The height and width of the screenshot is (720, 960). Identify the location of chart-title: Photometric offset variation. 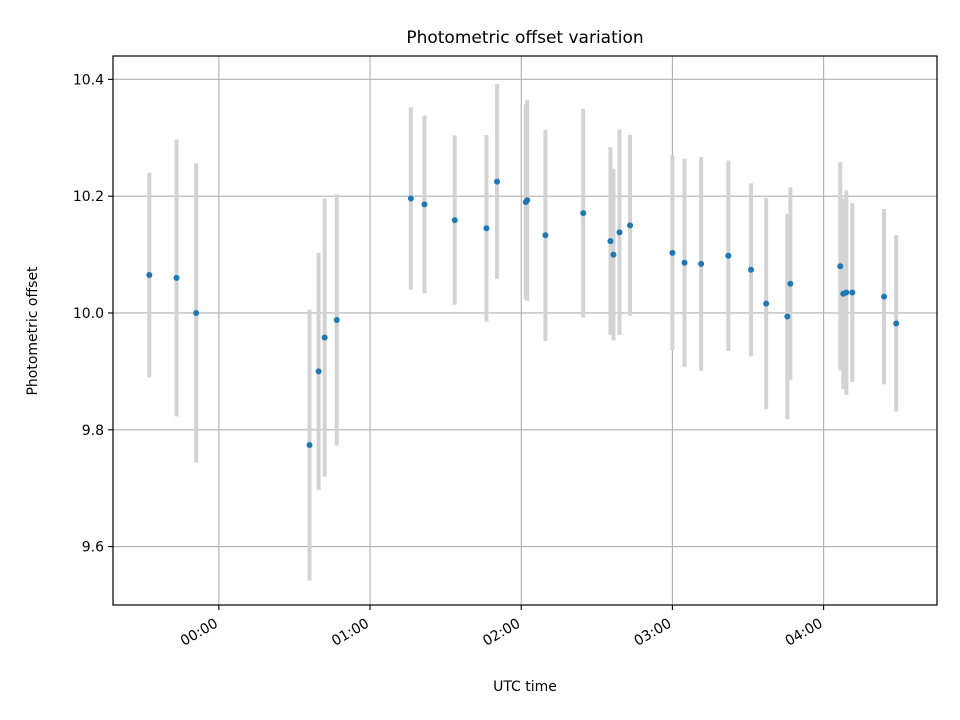
(524, 38).